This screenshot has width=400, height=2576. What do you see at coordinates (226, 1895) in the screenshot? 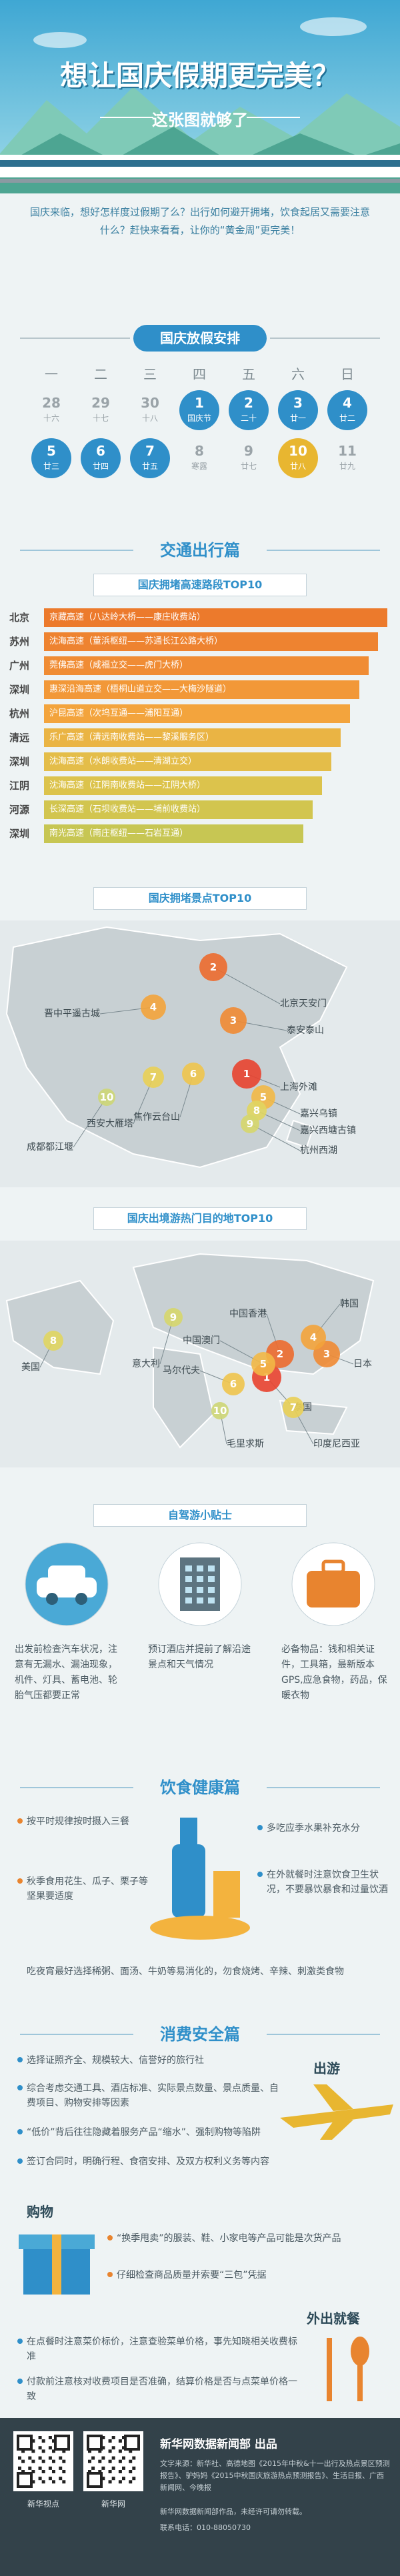
I see `cup` at bounding box center [226, 1895].